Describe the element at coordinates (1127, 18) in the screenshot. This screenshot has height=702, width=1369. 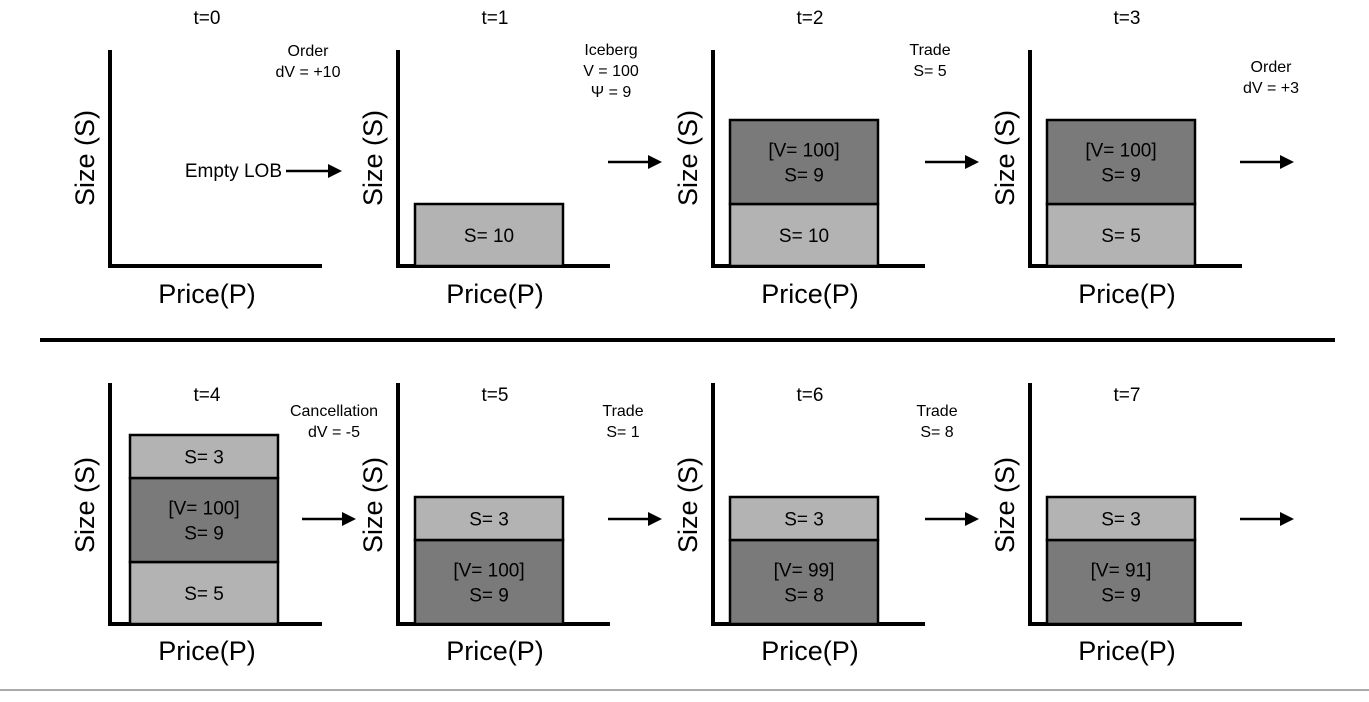
I see `time-label-3: t=3` at that location.